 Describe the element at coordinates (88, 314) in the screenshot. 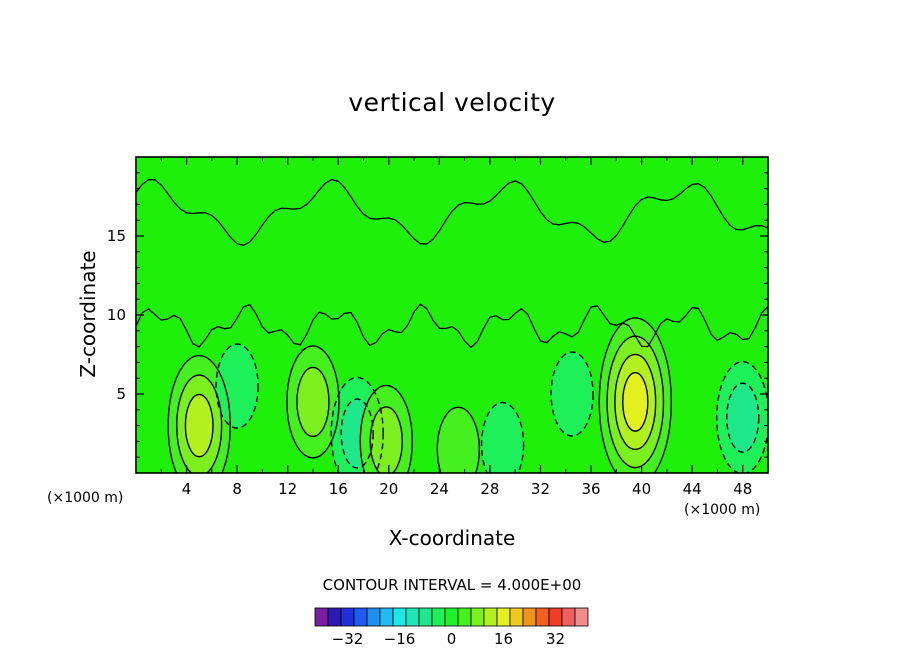

I see `y-axis-label: Z-coordinate` at that location.